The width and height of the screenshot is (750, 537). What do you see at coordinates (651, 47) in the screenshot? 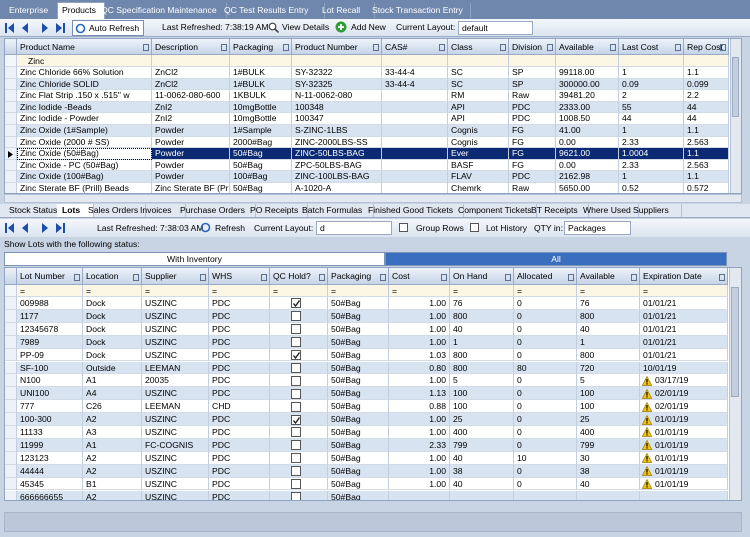
I see `column-header: Last Cost` at bounding box center [651, 47].